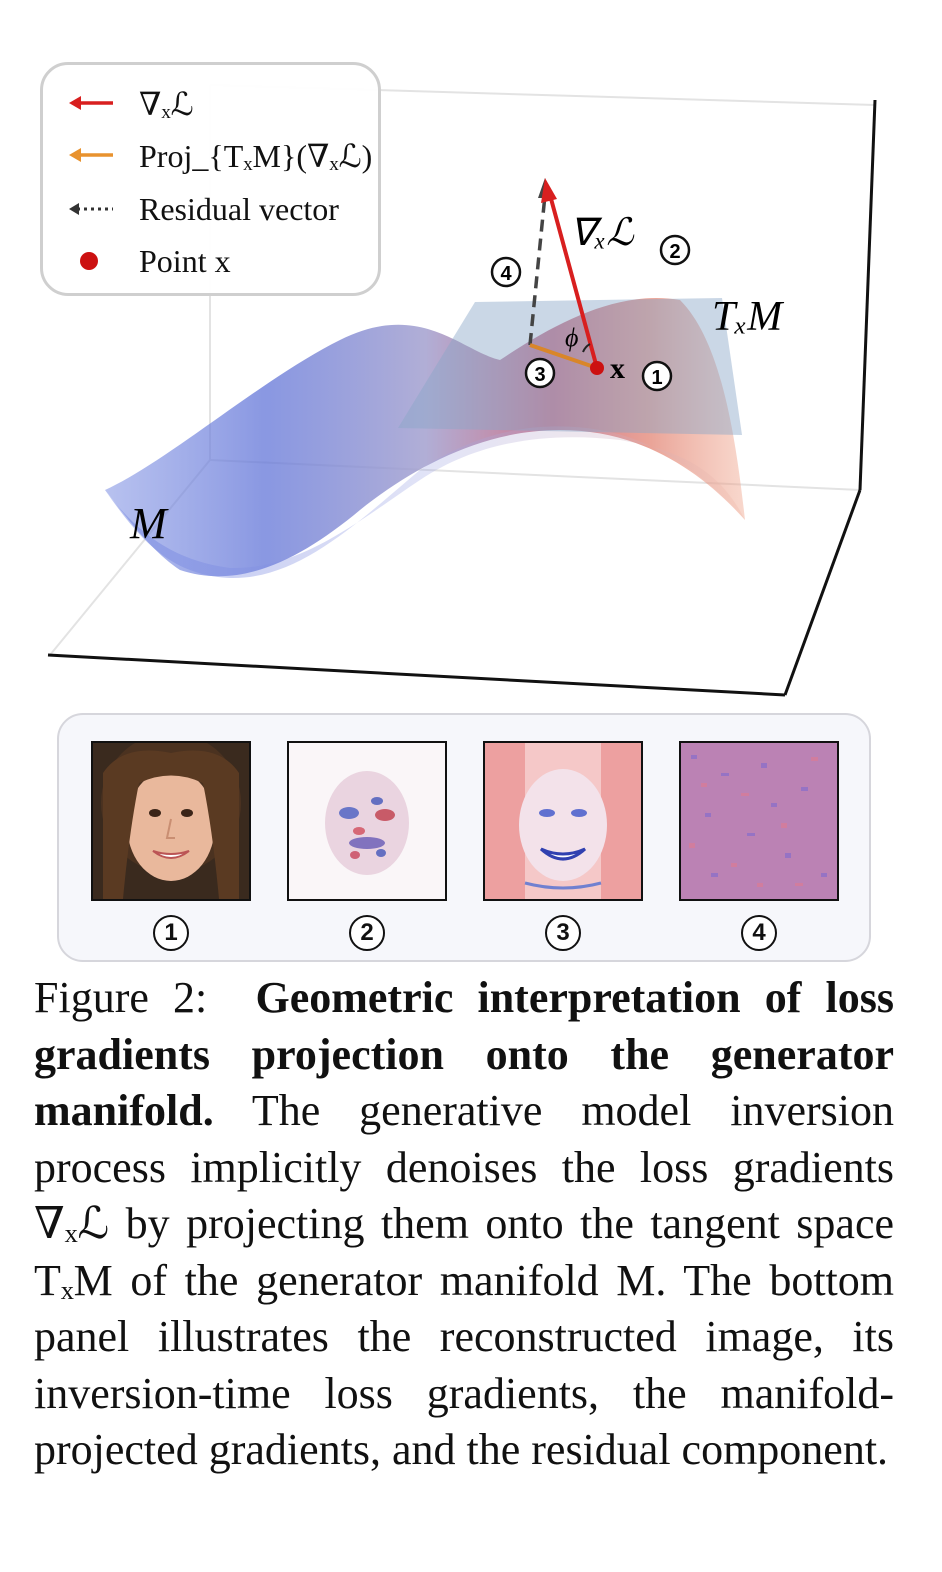 This screenshot has width=942, height=1572. Describe the element at coordinates (759, 821) in the screenshot. I see `residual-image` at that location.